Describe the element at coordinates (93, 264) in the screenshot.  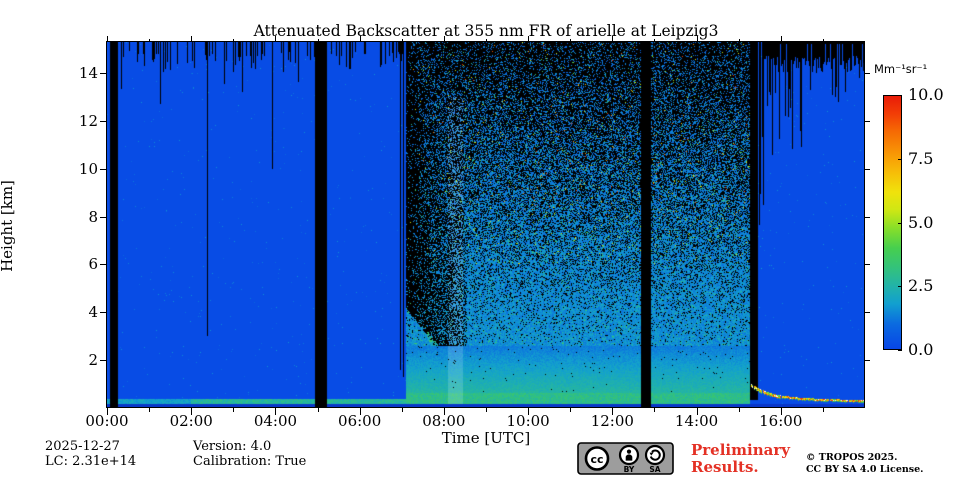
I see `y-tick-label: 6` at that location.